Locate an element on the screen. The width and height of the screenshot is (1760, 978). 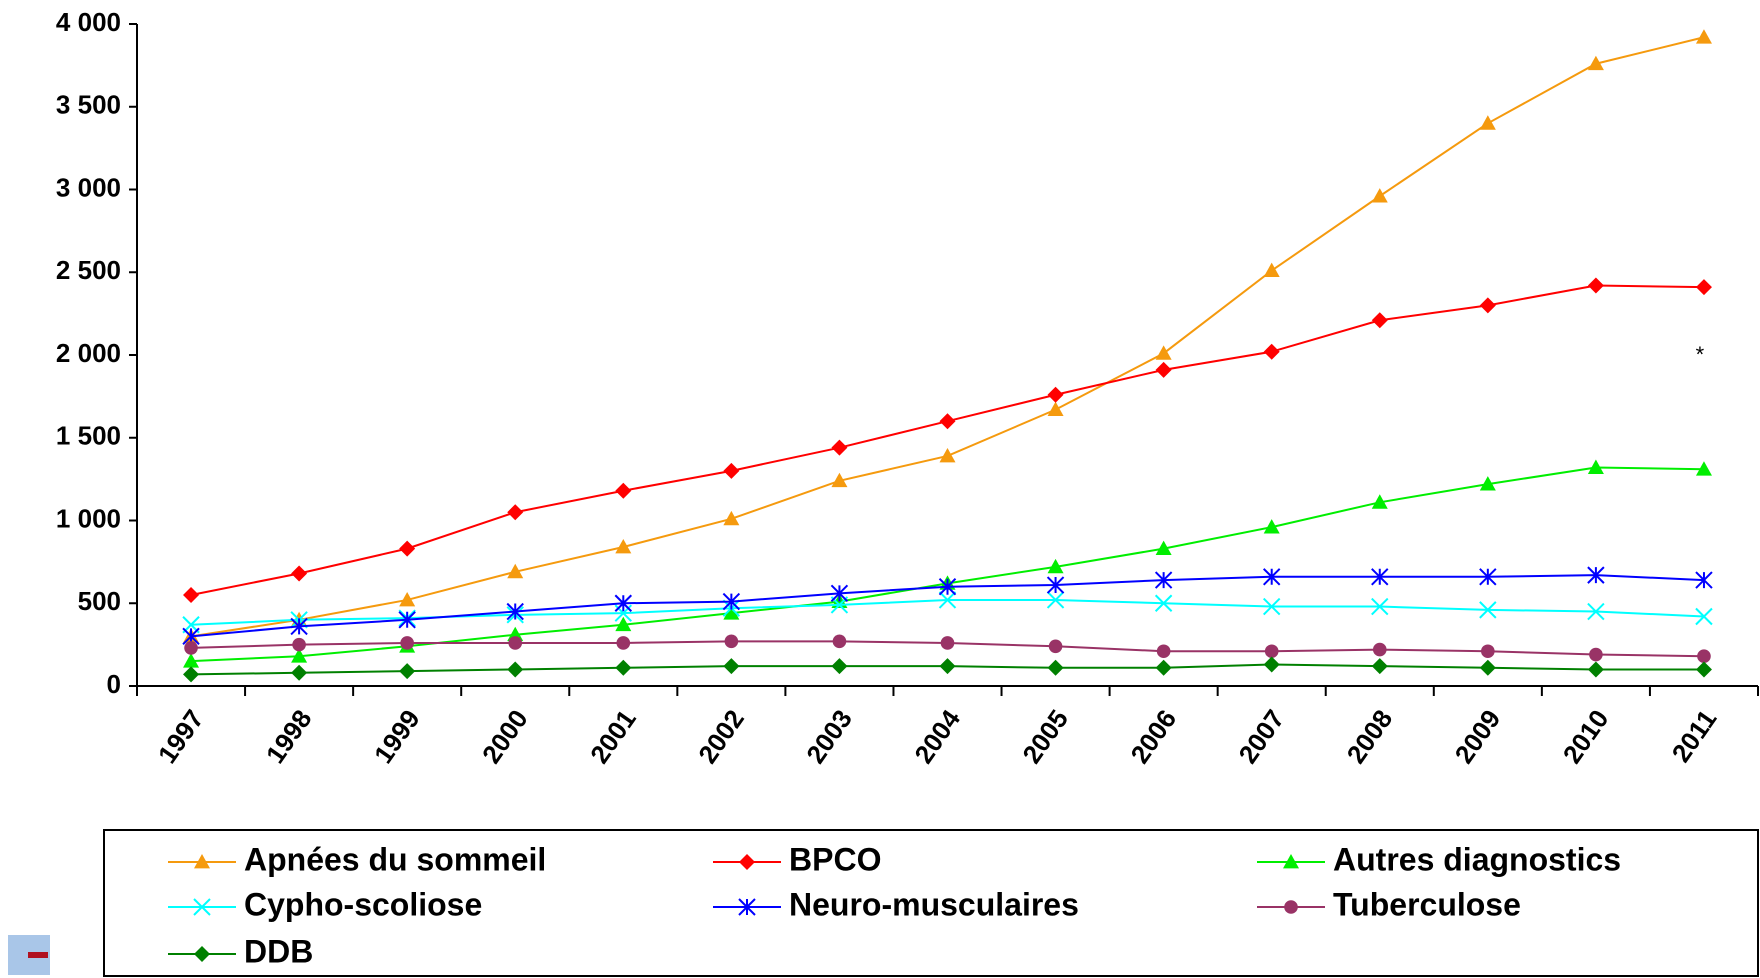
logo is located at coordinates (29, 955).